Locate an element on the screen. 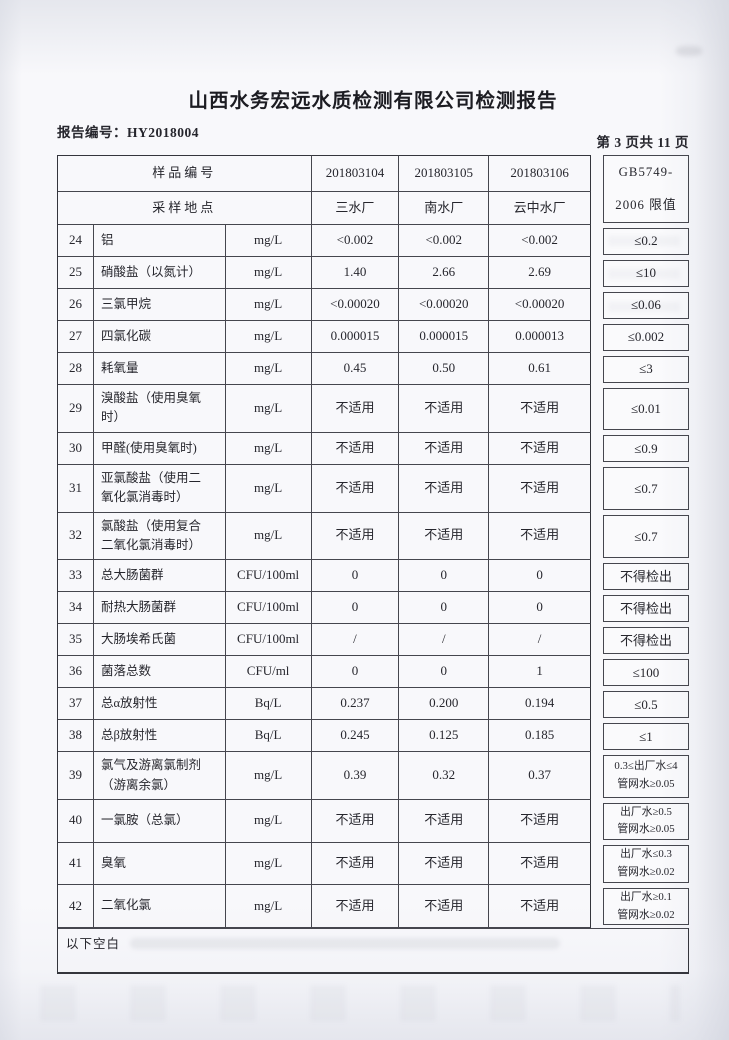  row-number-cell: 32 is located at coordinates (76, 536).